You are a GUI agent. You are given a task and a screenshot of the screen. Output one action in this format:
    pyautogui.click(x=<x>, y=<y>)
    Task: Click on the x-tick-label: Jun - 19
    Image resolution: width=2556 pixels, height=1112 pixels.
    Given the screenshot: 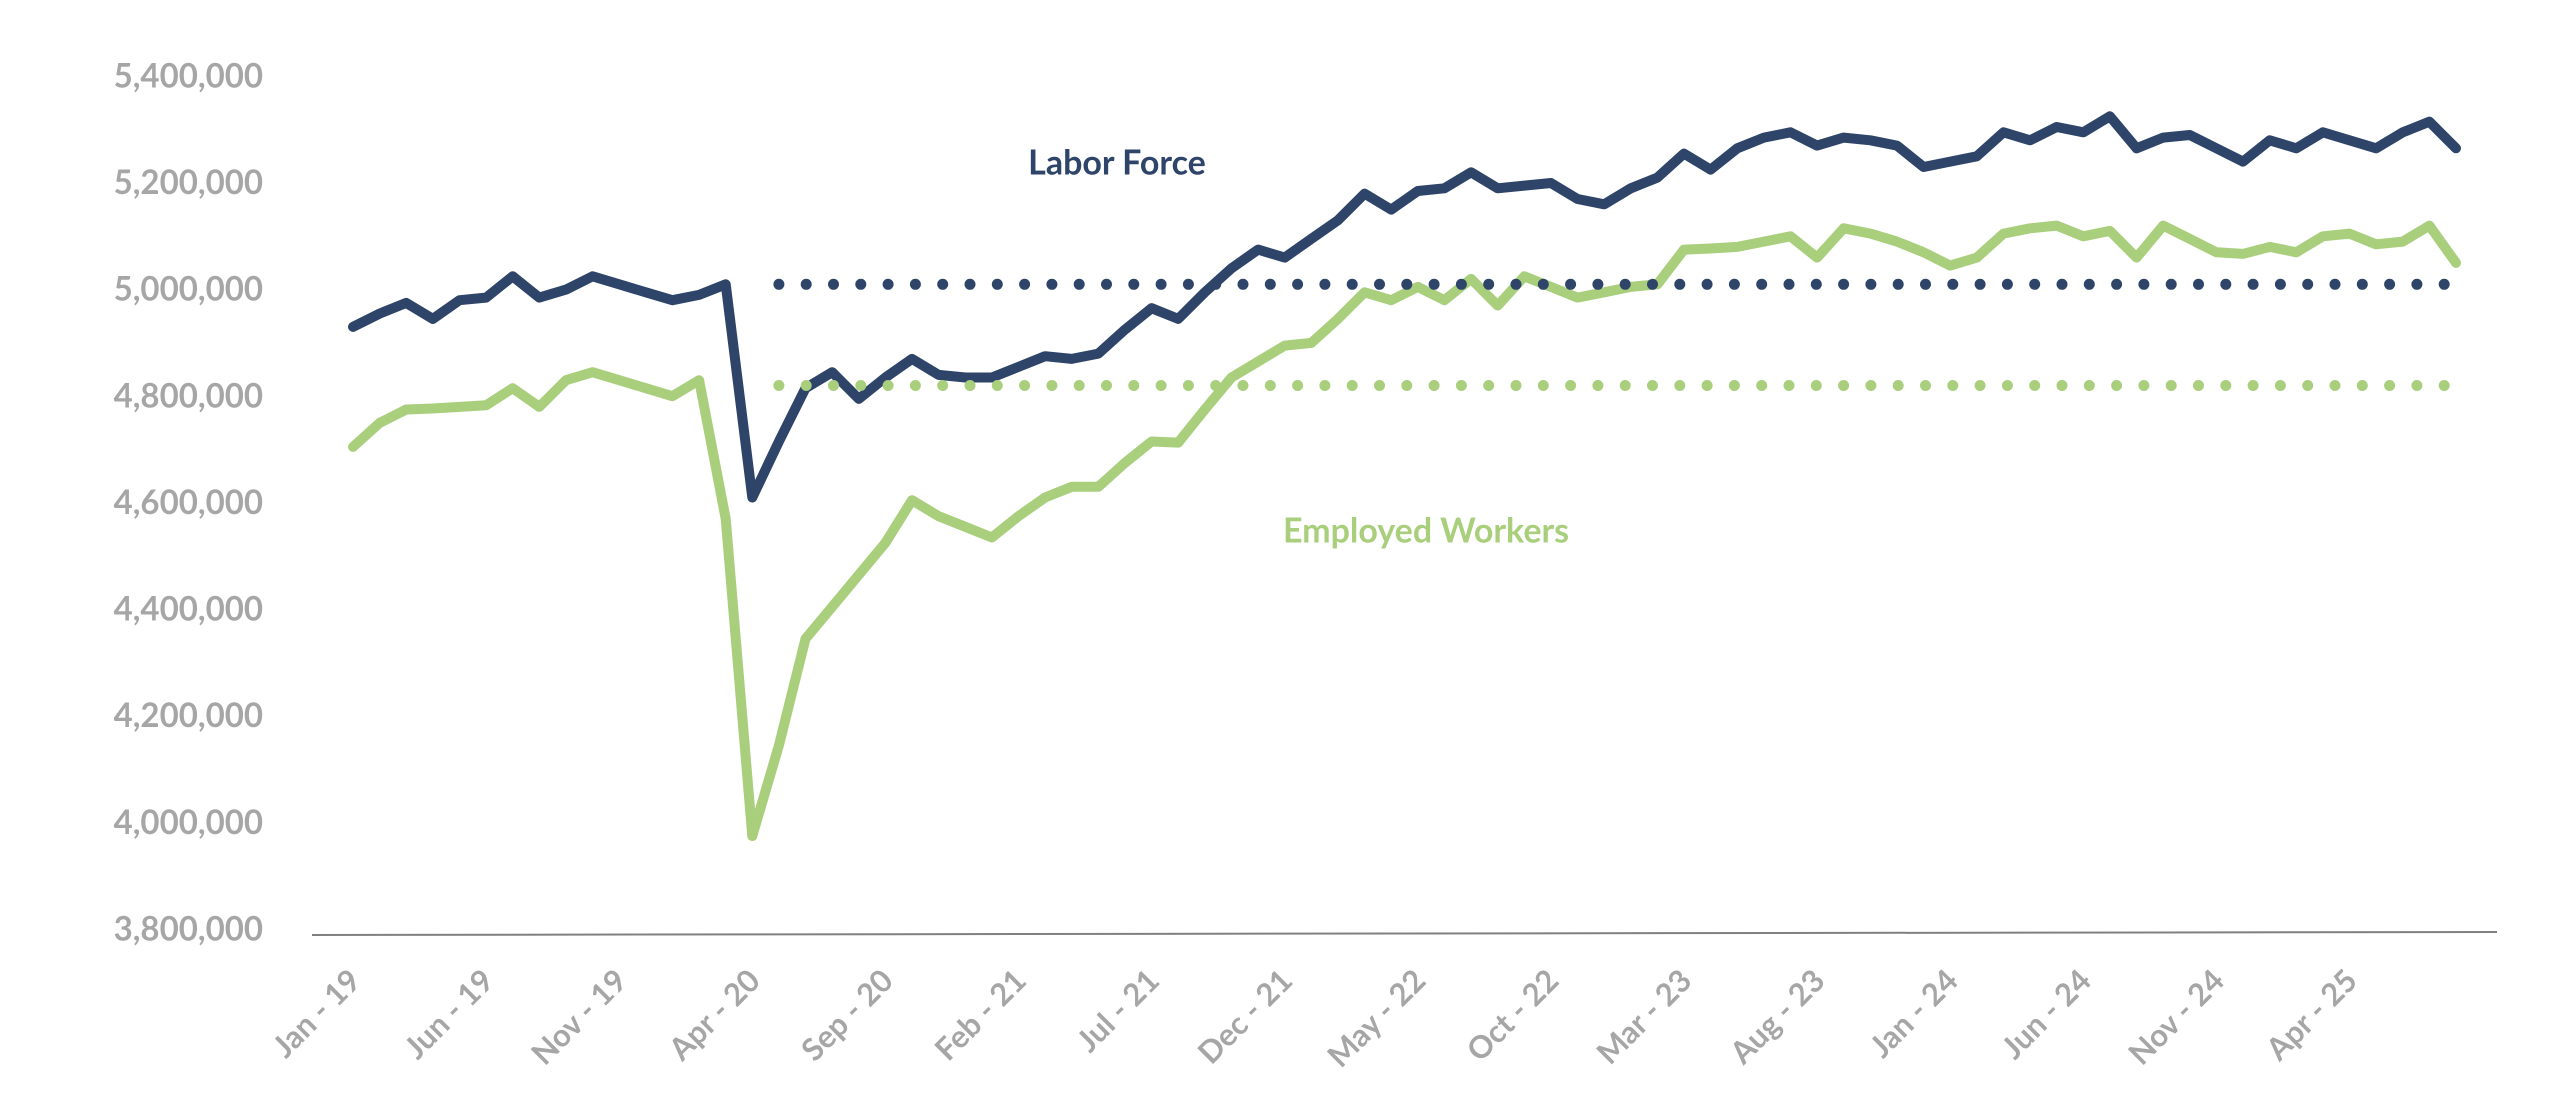 What is the action you would take?
    pyautogui.click(x=448, y=1013)
    